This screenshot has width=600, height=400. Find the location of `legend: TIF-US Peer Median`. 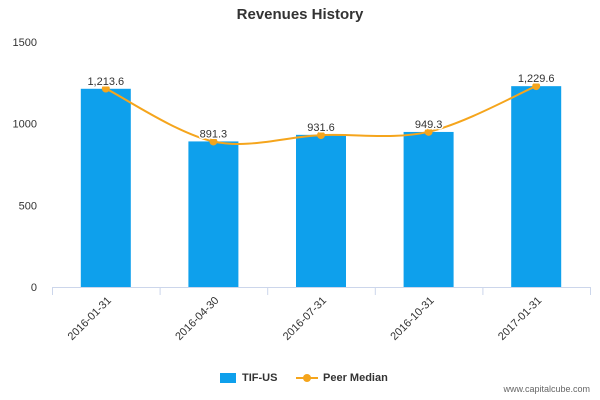

legend: TIF-US Peer Median is located at coordinates (300, 381).